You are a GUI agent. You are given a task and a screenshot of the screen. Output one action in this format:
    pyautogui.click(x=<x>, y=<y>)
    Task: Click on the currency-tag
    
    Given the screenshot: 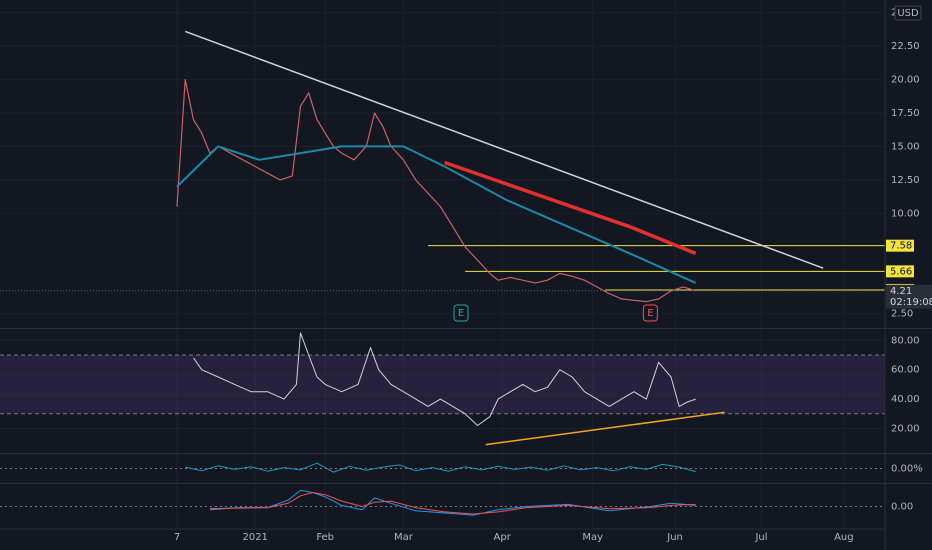 What is the action you would take?
    pyautogui.click(x=908, y=13)
    